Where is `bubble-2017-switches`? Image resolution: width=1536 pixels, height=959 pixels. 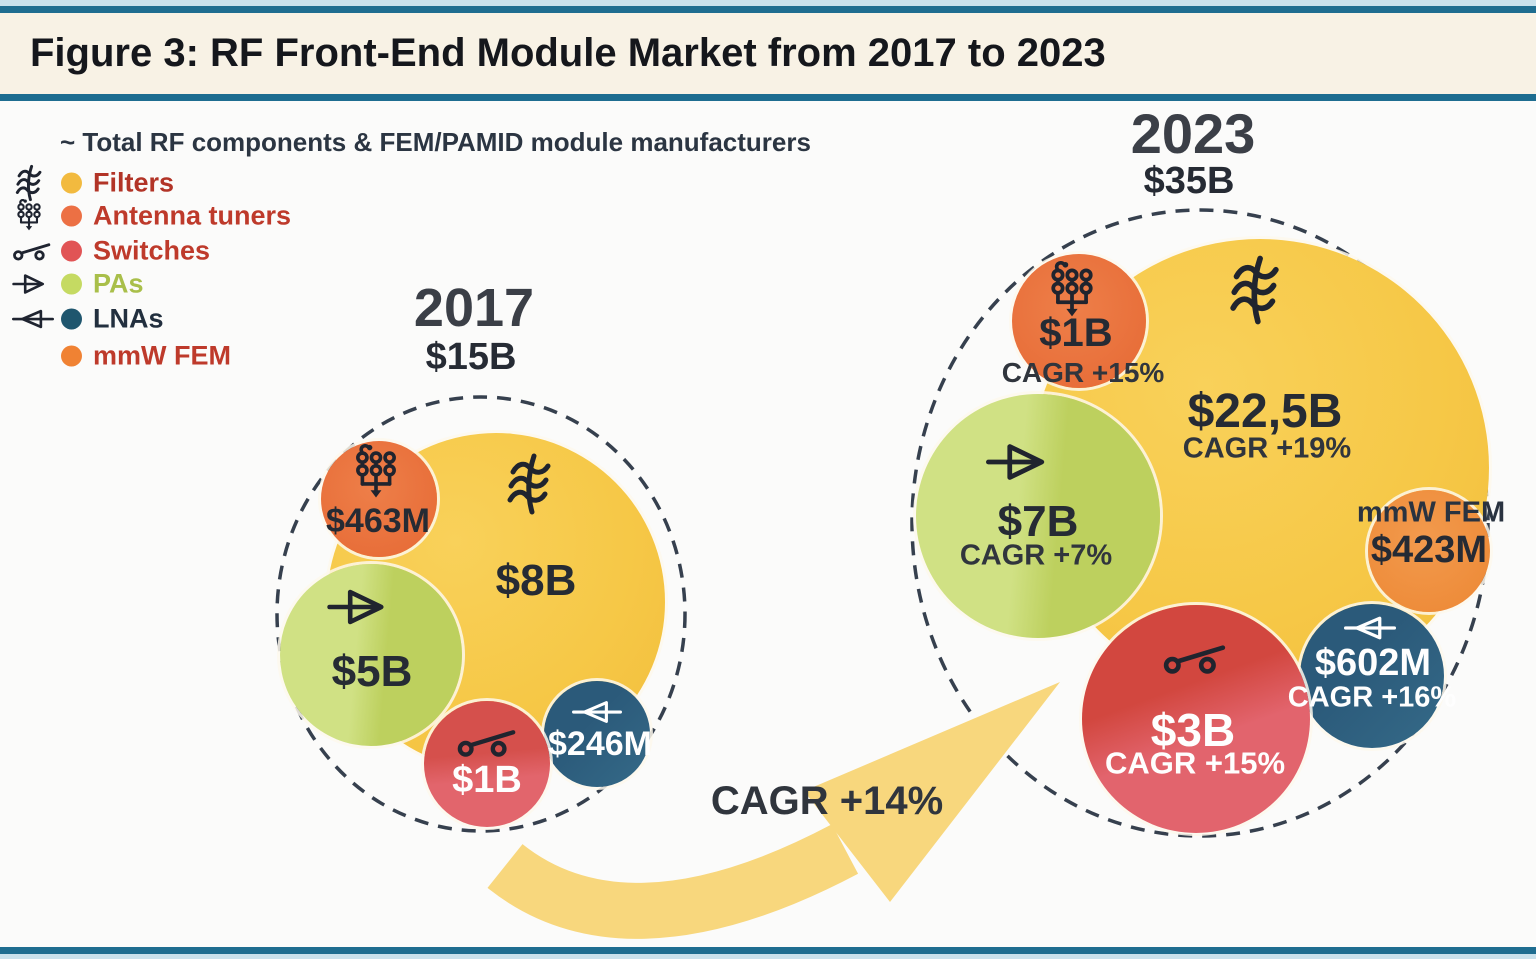
bubble-2017-switches is located at coordinates (487, 764).